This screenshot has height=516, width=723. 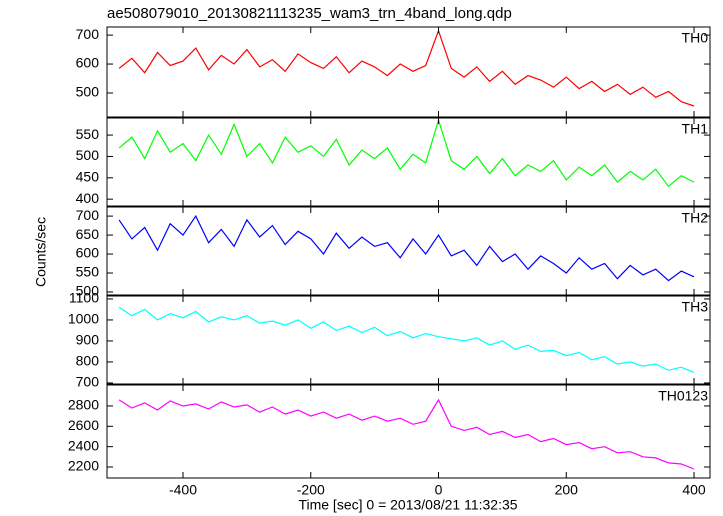 What do you see at coordinates (88, 198) in the screenshot?
I see `y-tick-label: 400` at bounding box center [88, 198].